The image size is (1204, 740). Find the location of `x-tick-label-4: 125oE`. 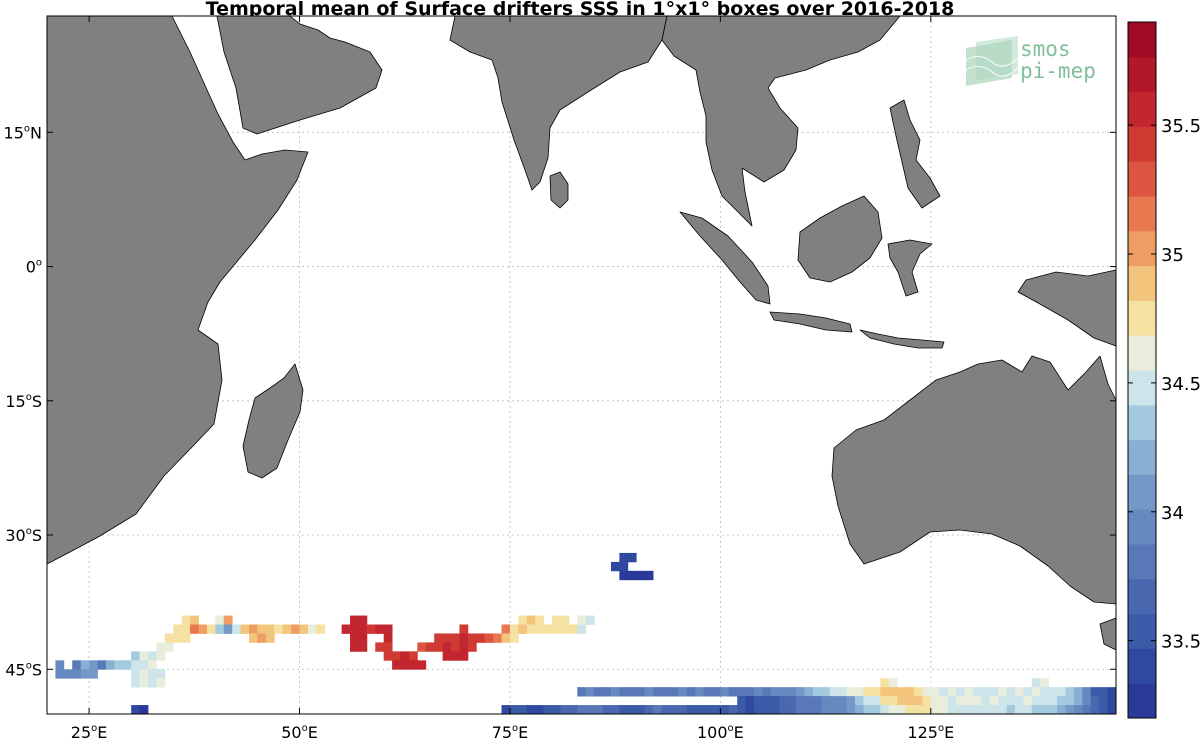

x-tick-label-4: 125oE is located at coordinates (930, 731).